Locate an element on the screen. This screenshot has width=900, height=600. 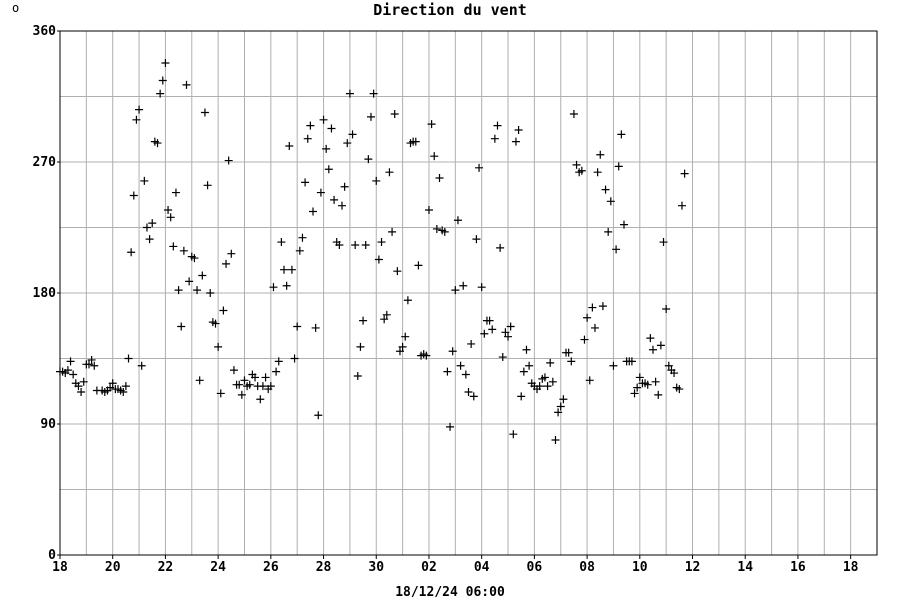
footer-timestamp: 18/12/24 06:00 is located at coordinates (450, 592).